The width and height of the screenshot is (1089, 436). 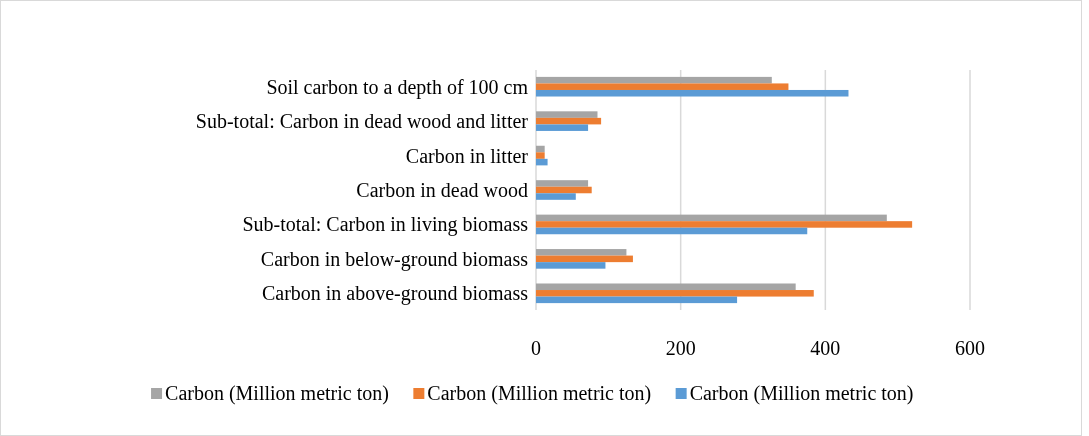 What do you see at coordinates (970, 348) in the screenshot?
I see `x-tick-label: 600` at bounding box center [970, 348].